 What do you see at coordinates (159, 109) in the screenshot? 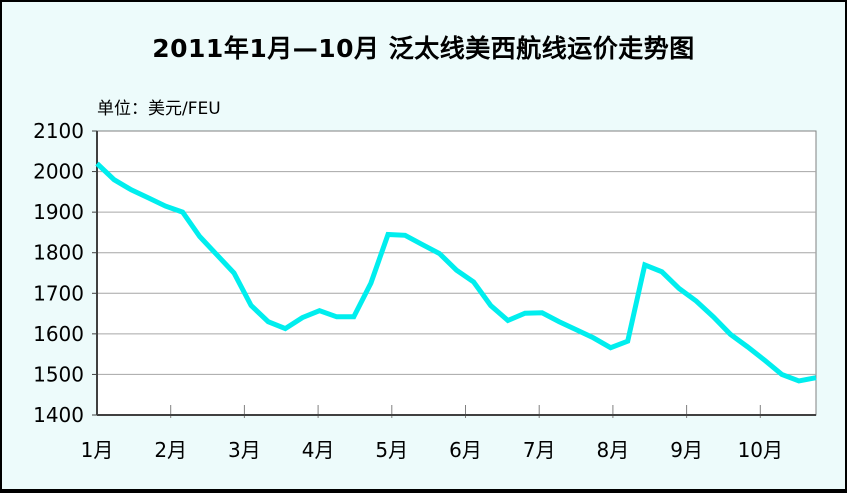
I see `unit-label: 单位：美元/FEU` at bounding box center [159, 109].